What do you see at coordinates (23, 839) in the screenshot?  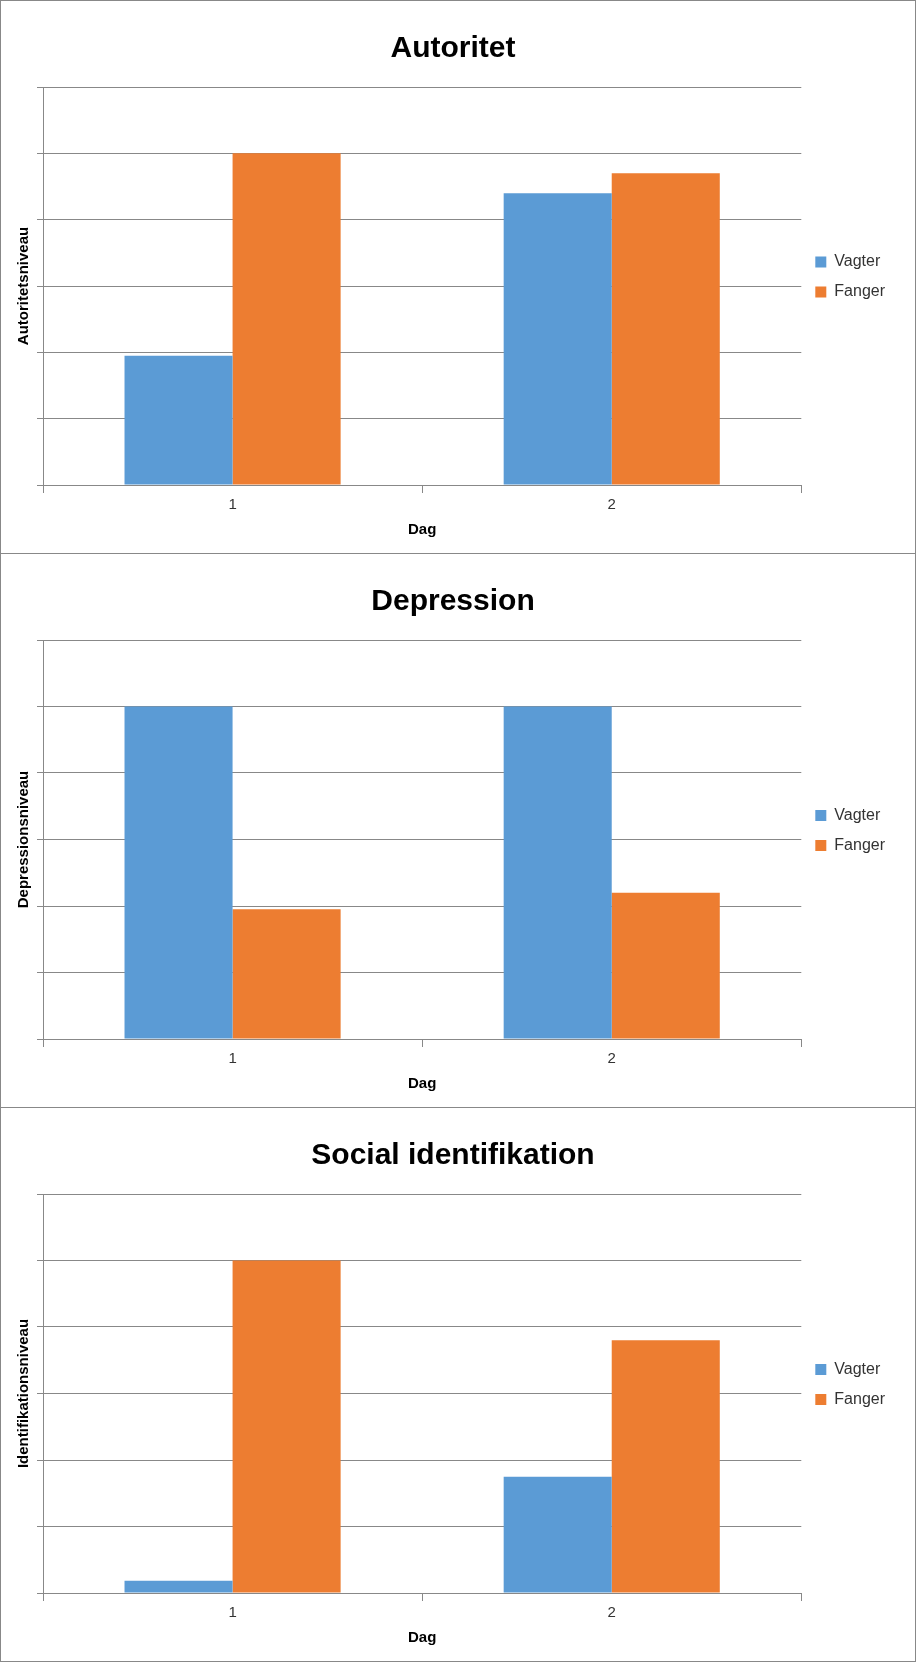 I see `y-axis-title: Depressionsniveau` at bounding box center [23, 839].